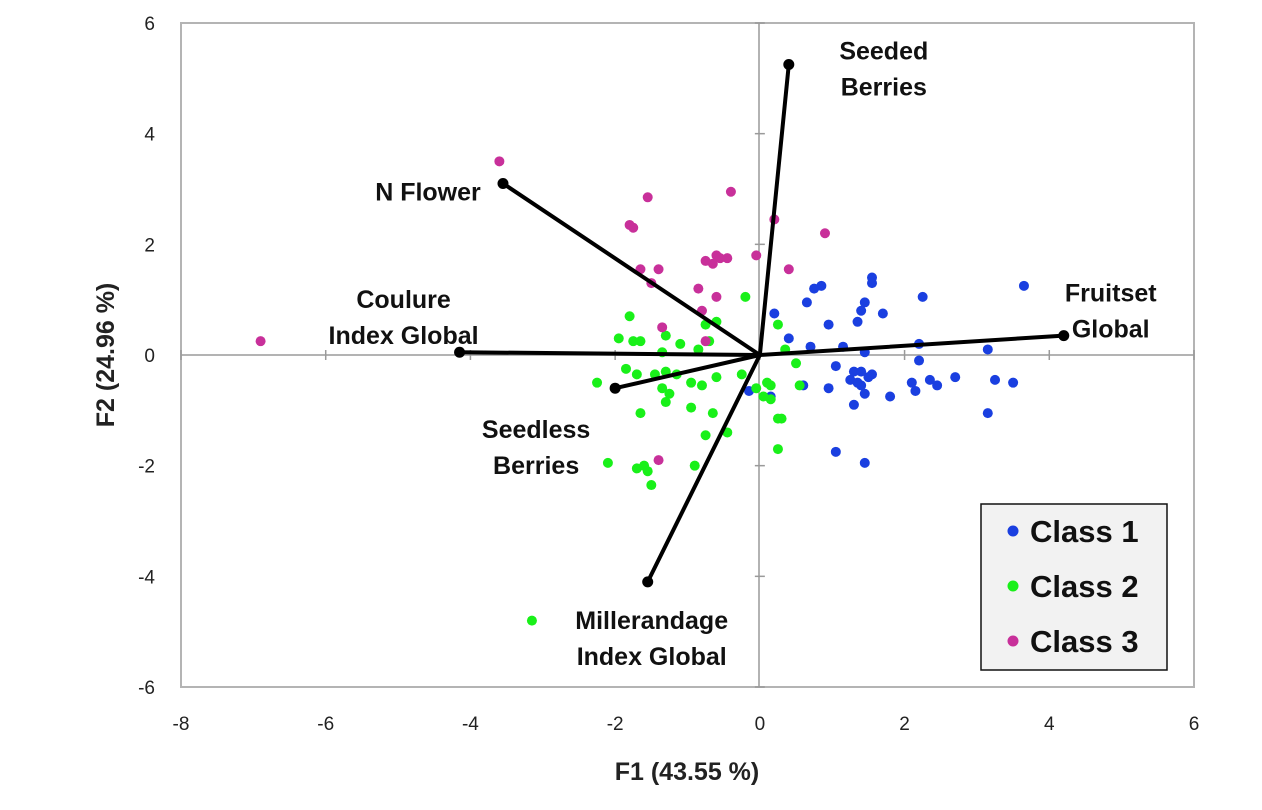  I want to click on seedless-berries-vector-label: Seedless Berries, so click(536, 448).